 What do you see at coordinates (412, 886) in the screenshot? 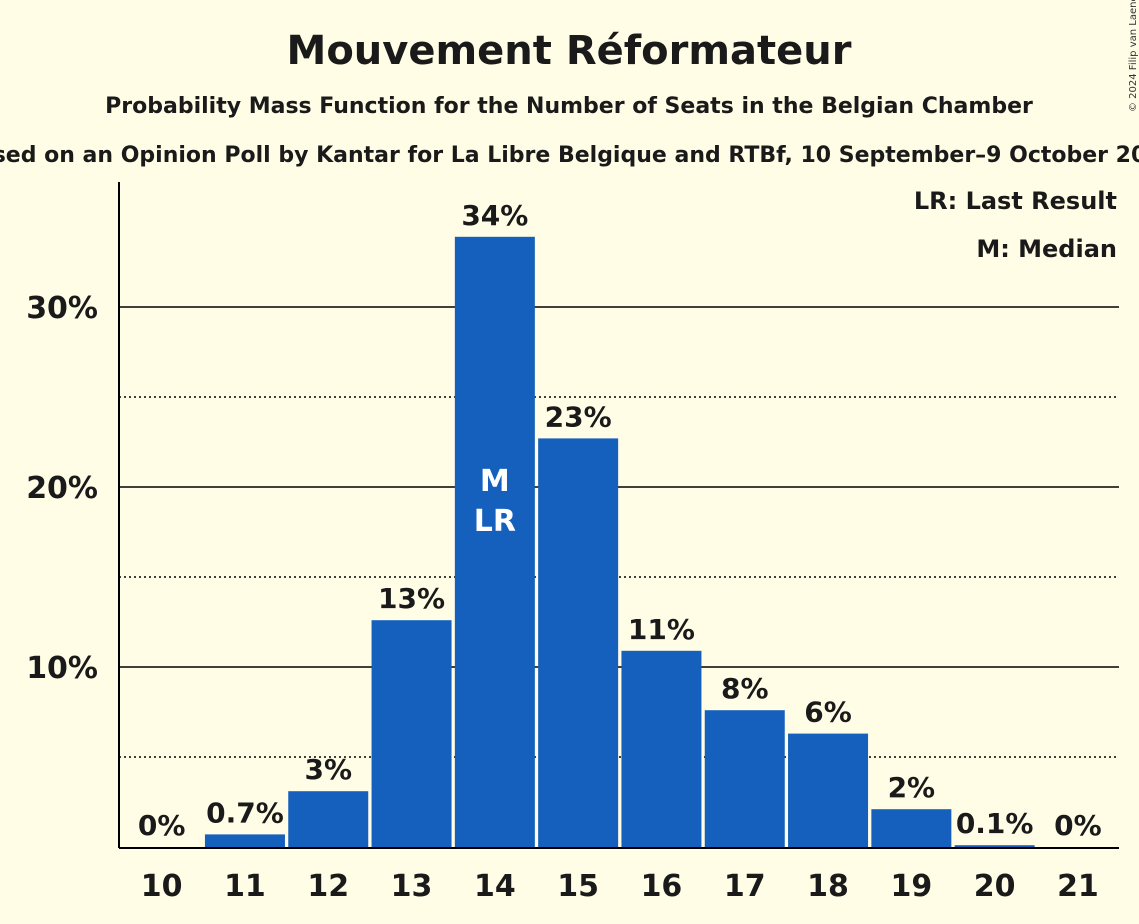
I see `x-tick-label: 13` at bounding box center [412, 886].